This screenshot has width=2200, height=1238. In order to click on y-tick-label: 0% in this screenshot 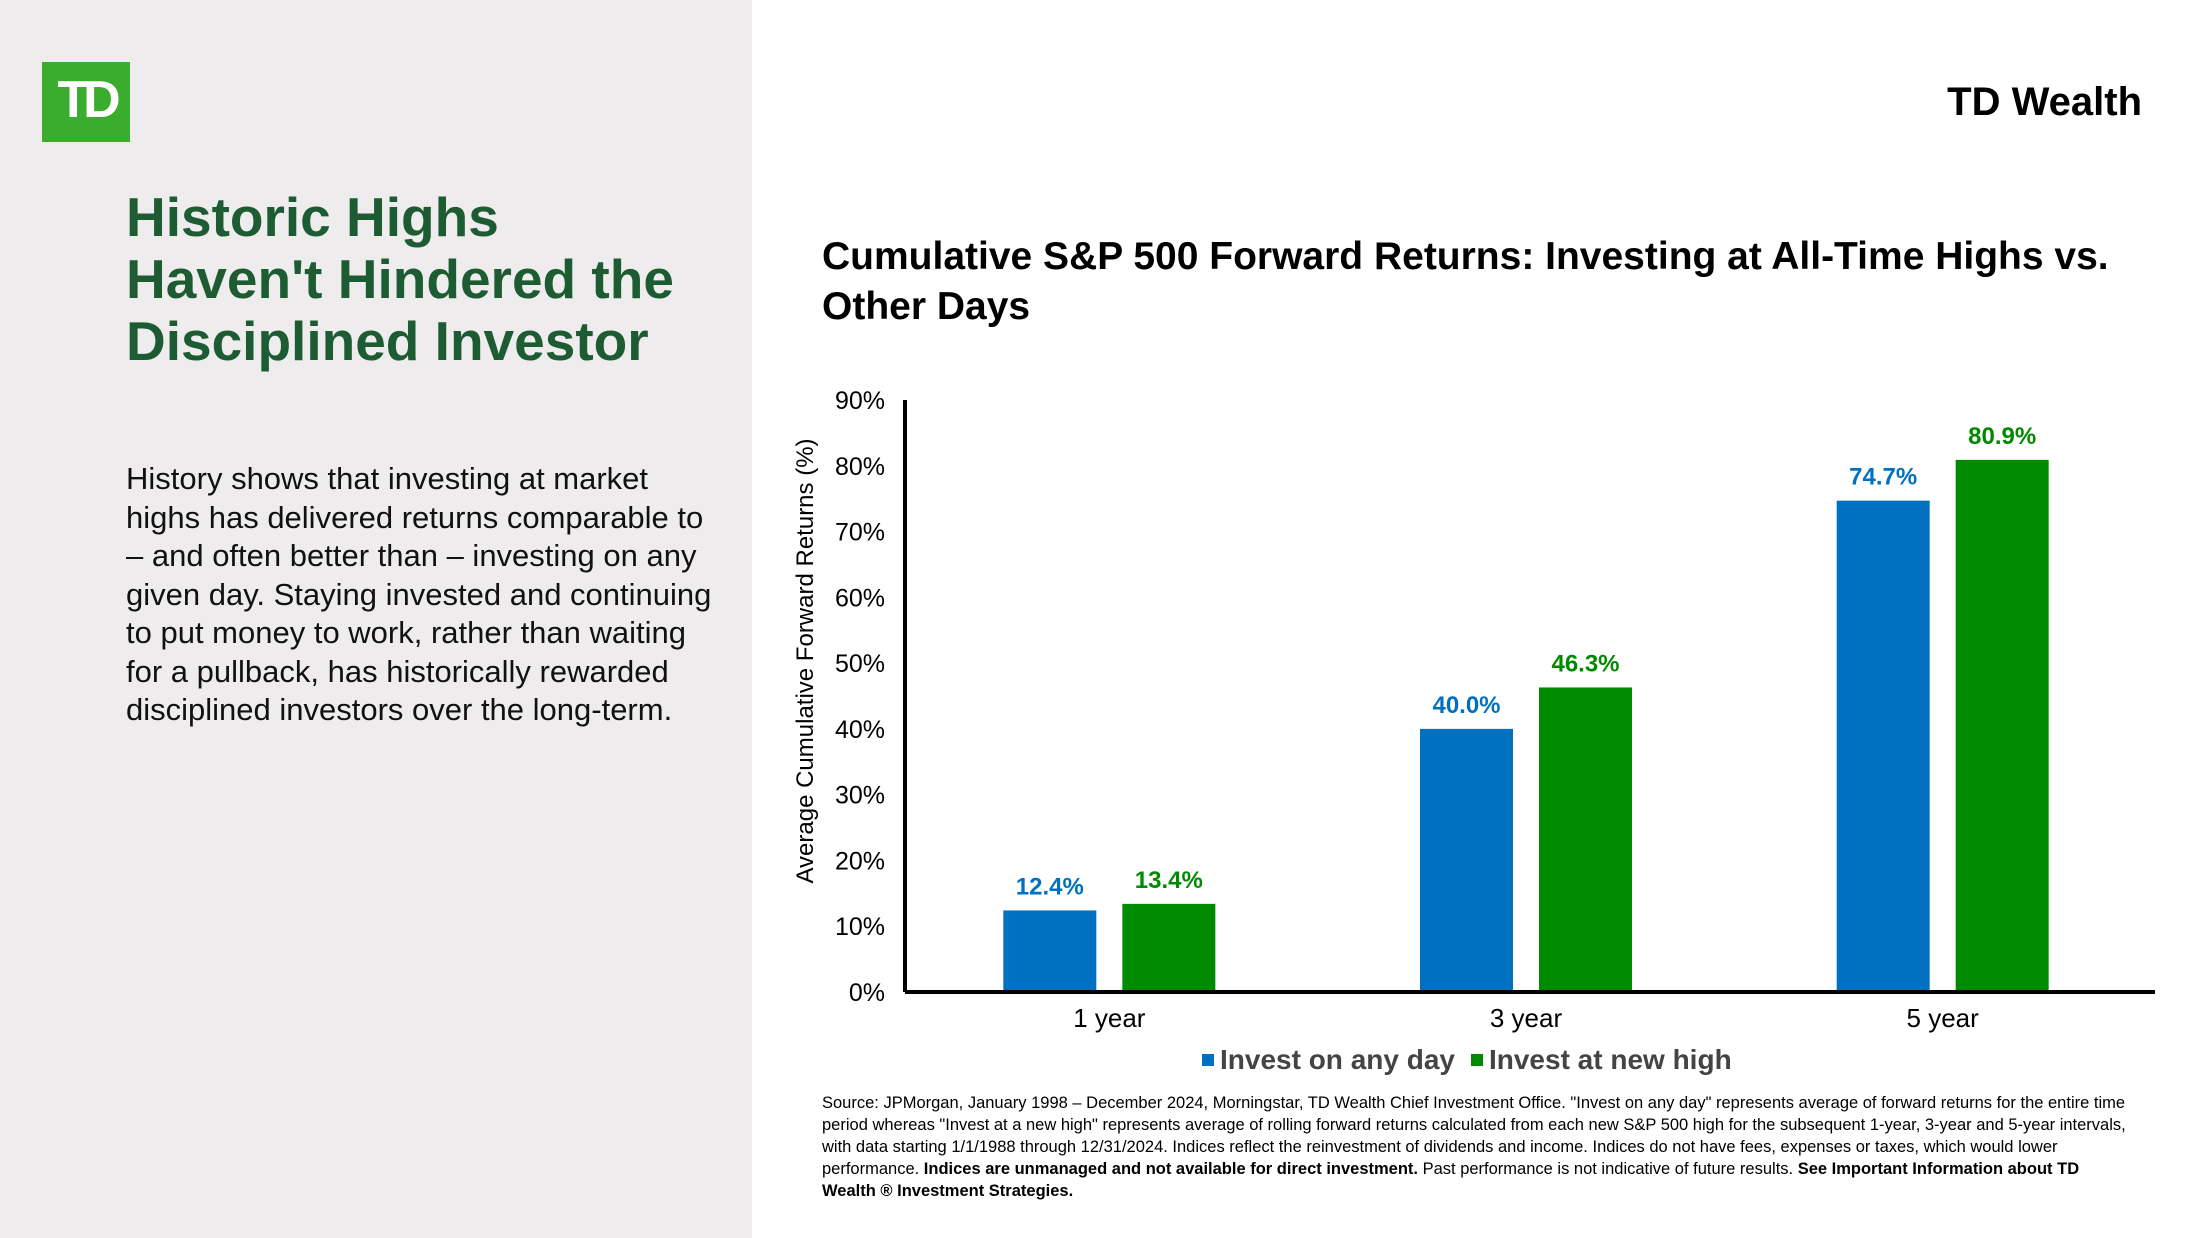, I will do `click(867, 993)`.